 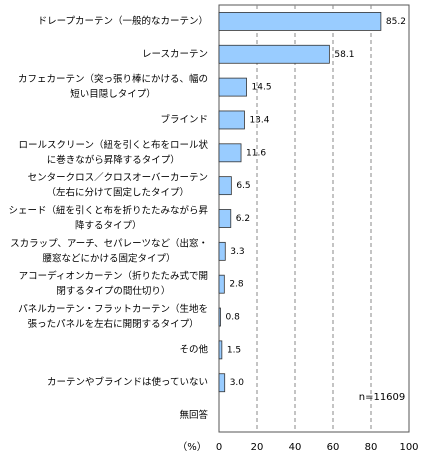 I want to click on y-tick-label: センタークロス／クロスオーバーカーテン, so click(x=118, y=178).